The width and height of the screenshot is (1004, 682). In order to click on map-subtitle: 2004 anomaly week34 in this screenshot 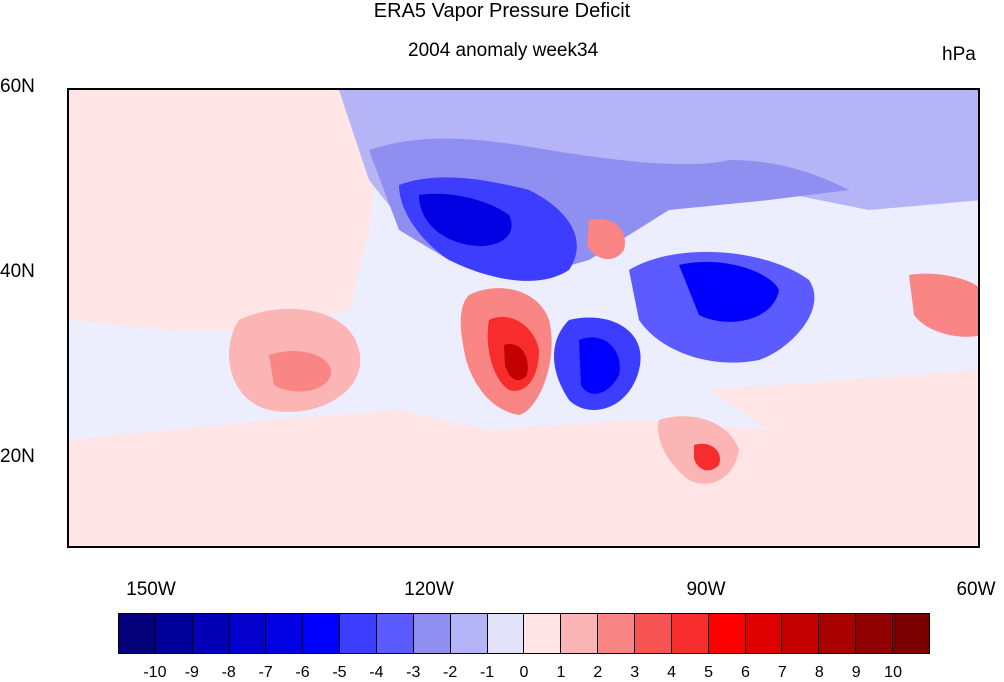, I will do `click(503, 50)`.